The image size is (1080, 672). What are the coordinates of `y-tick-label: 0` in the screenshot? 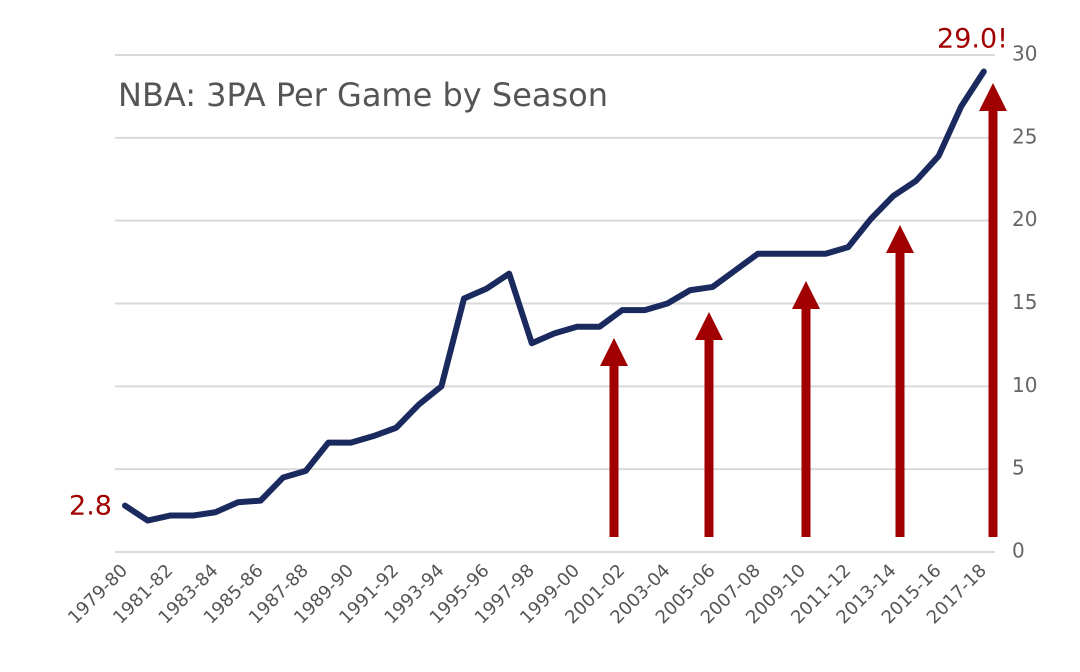 It's located at (1018, 551).